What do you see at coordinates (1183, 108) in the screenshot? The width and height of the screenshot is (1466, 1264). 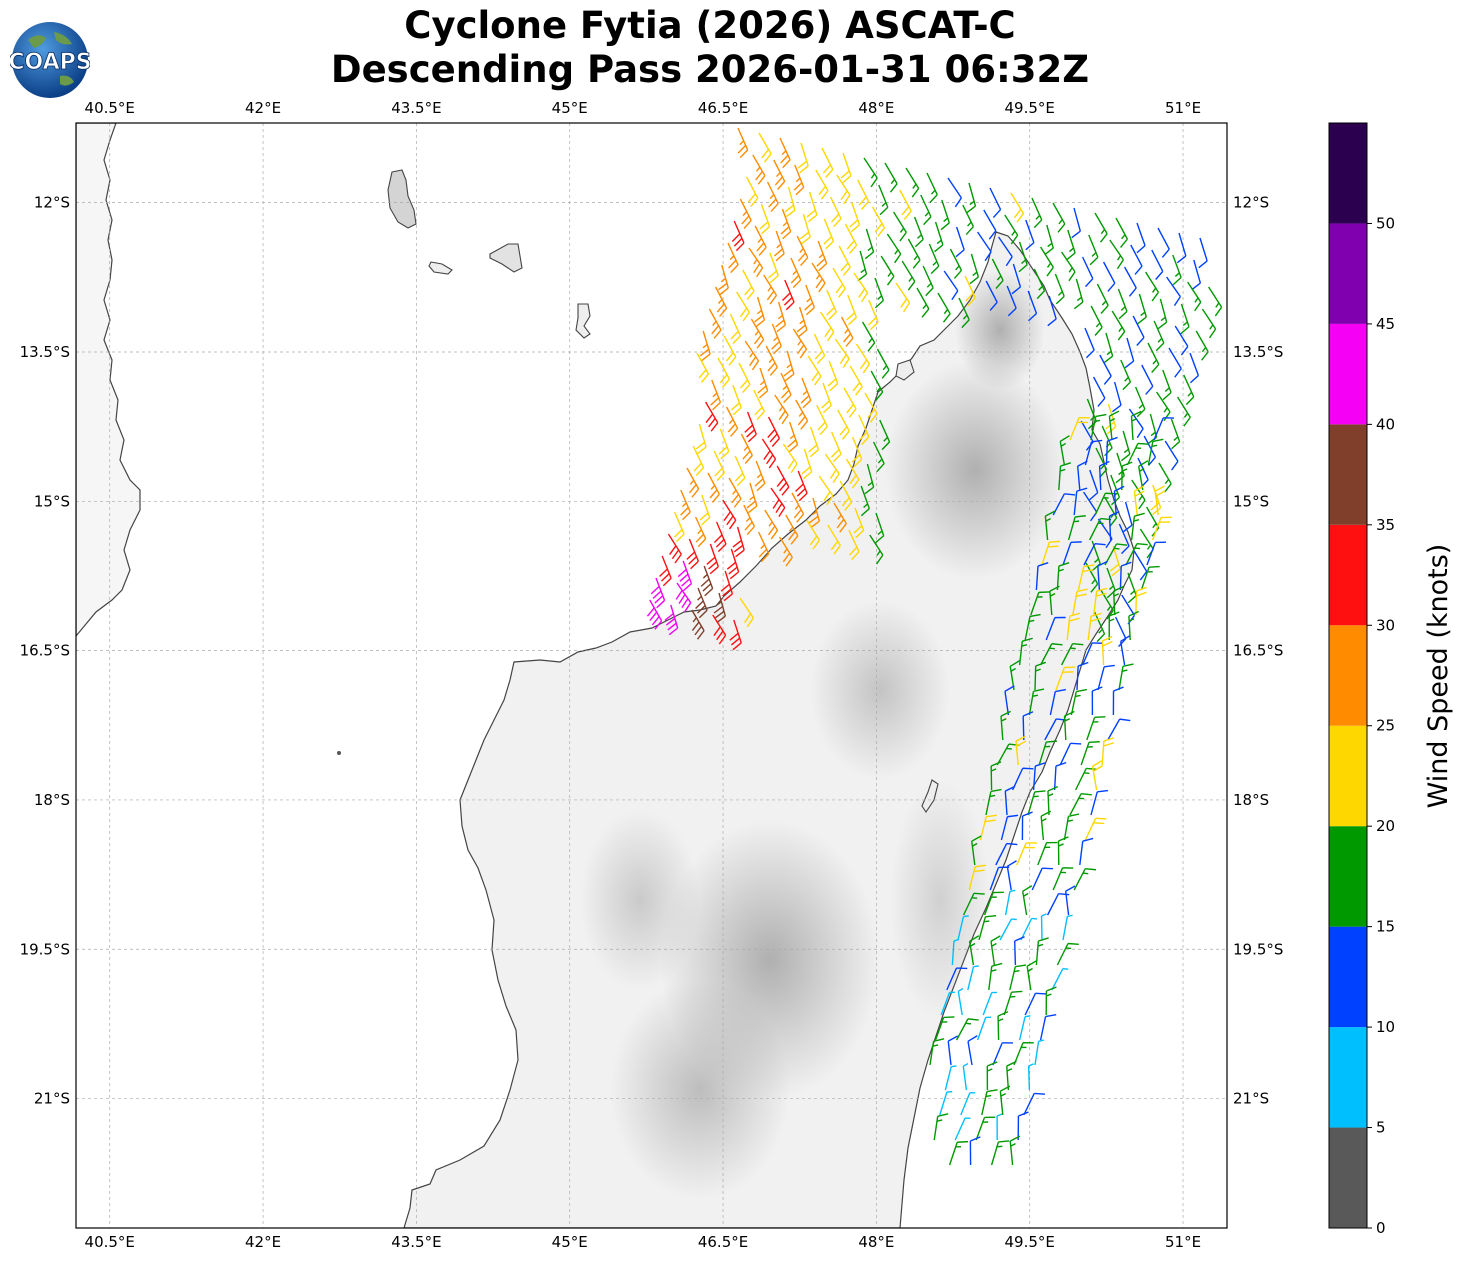 I see `lon-tick-label-top: 51°E` at bounding box center [1183, 108].